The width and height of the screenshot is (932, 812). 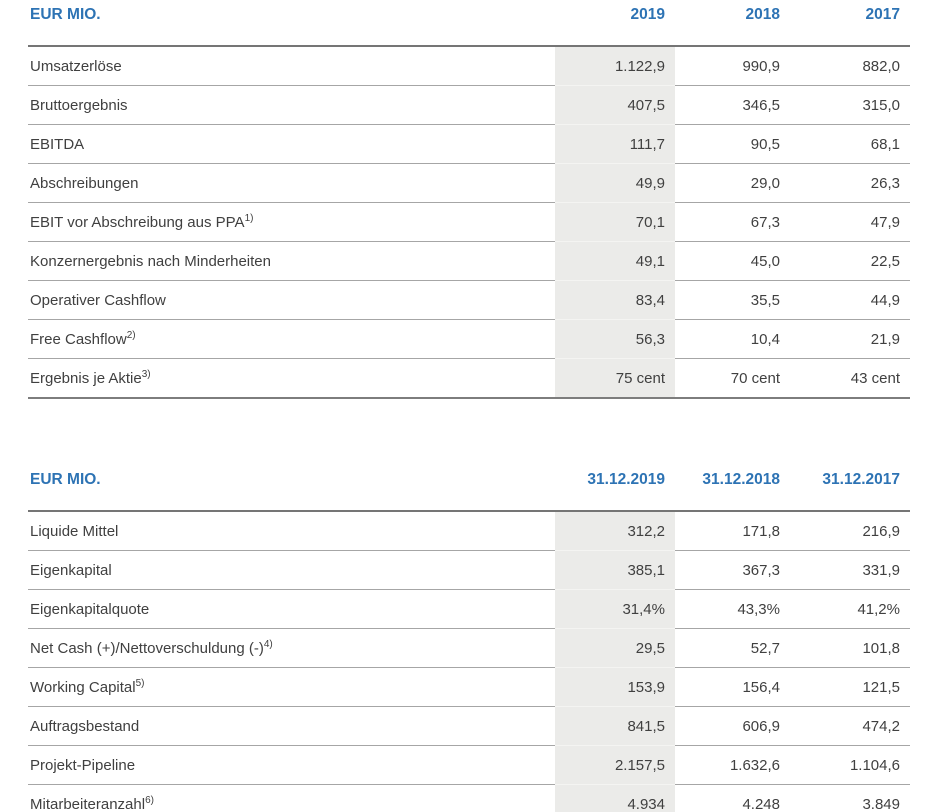 I want to click on value-2019: 56,3, so click(x=615, y=339).